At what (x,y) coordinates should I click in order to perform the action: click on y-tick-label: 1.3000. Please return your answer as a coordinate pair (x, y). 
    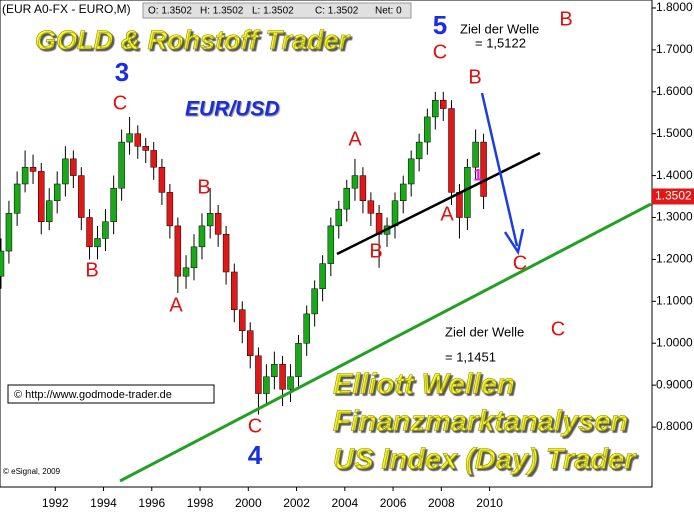
    Looking at the image, I should click on (674, 217).